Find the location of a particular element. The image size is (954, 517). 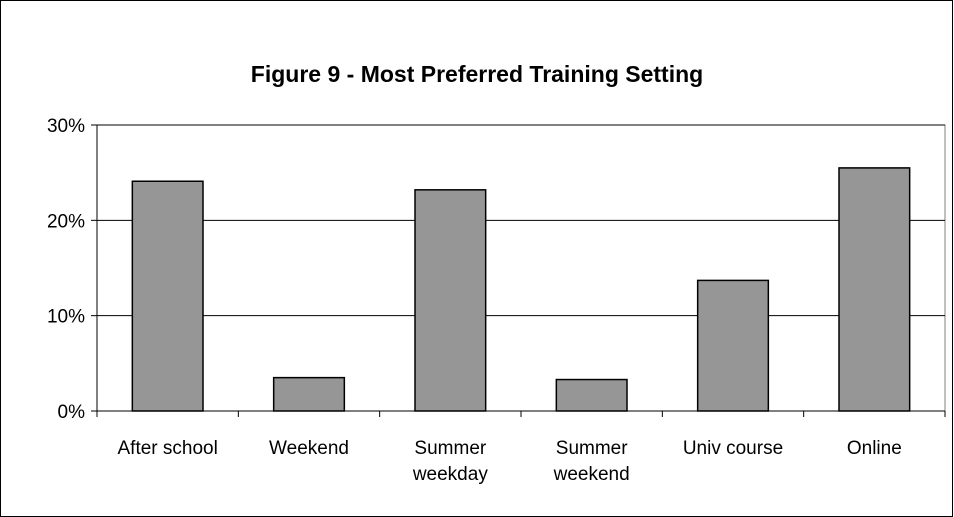

y-tick-label: 20% is located at coordinates (66, 221).